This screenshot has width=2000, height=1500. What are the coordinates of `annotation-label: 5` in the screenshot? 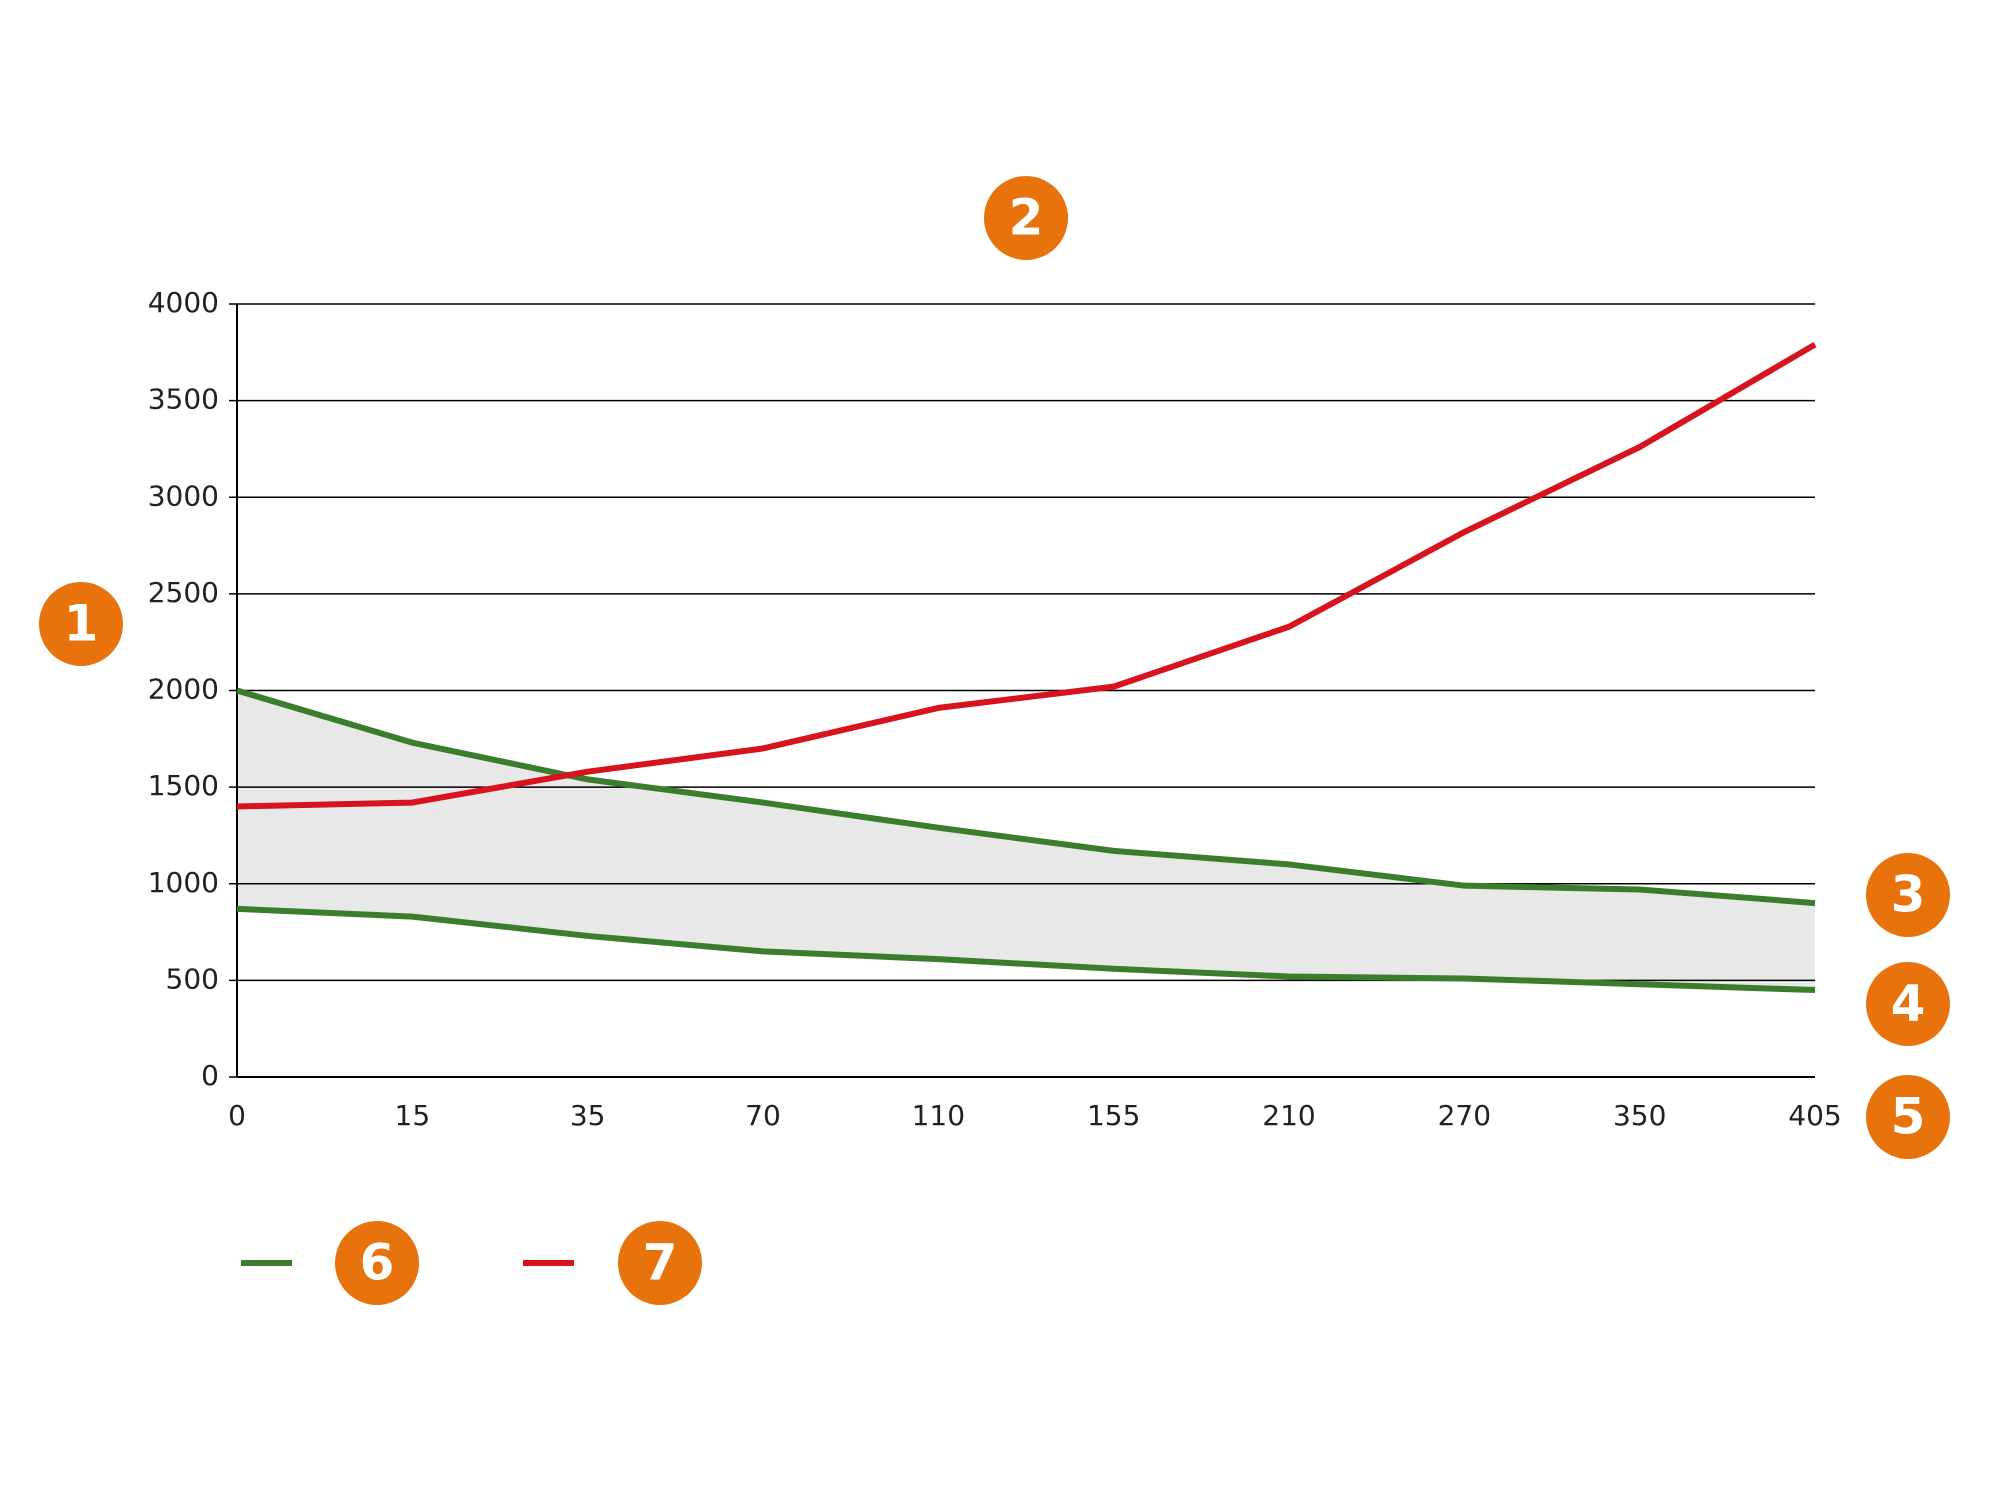 It's located at (1908, 1117).